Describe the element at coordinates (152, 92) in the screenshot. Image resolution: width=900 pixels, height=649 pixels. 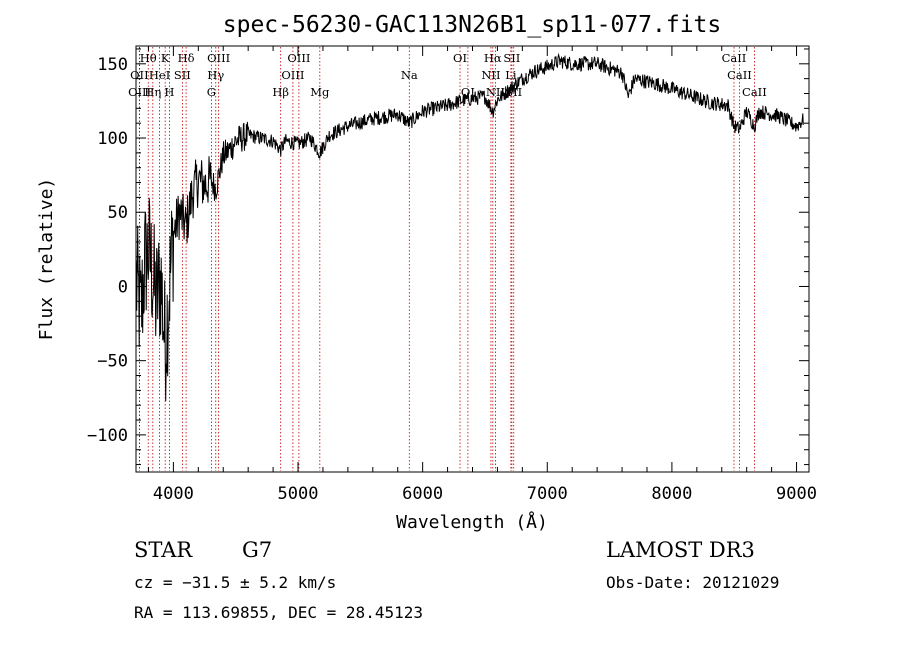
I see `line-label-19: Hη` at that location.